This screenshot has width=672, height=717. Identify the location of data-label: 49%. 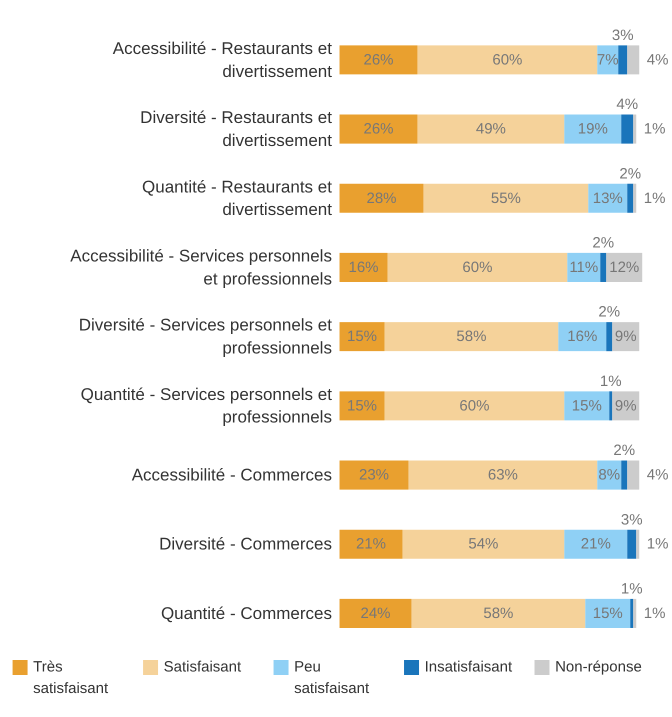
(491, 129).